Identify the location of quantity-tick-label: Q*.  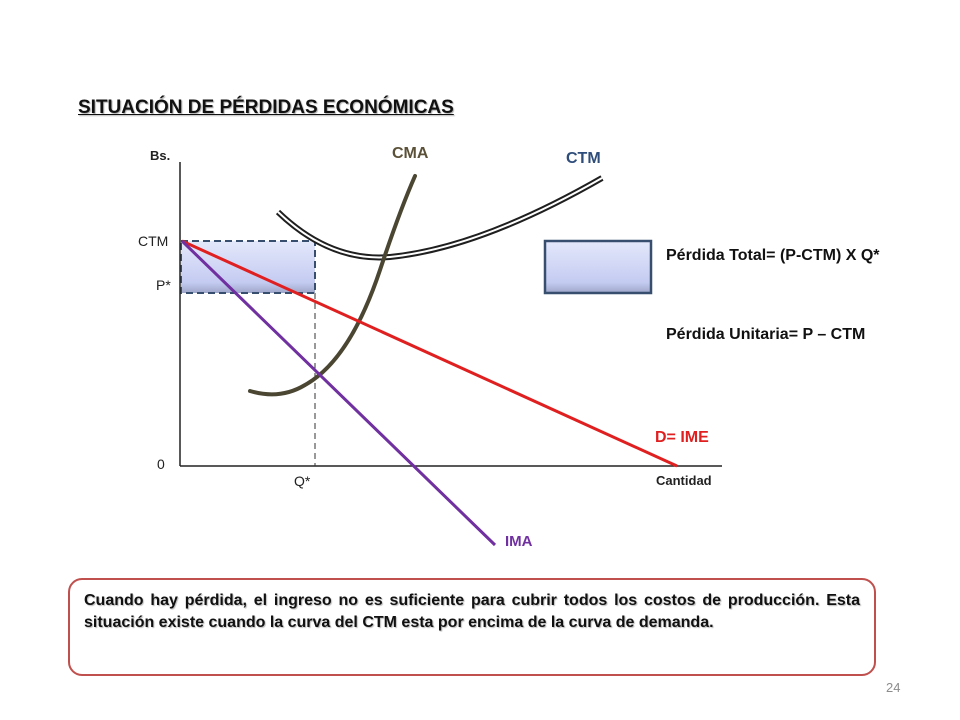
(302, 481).